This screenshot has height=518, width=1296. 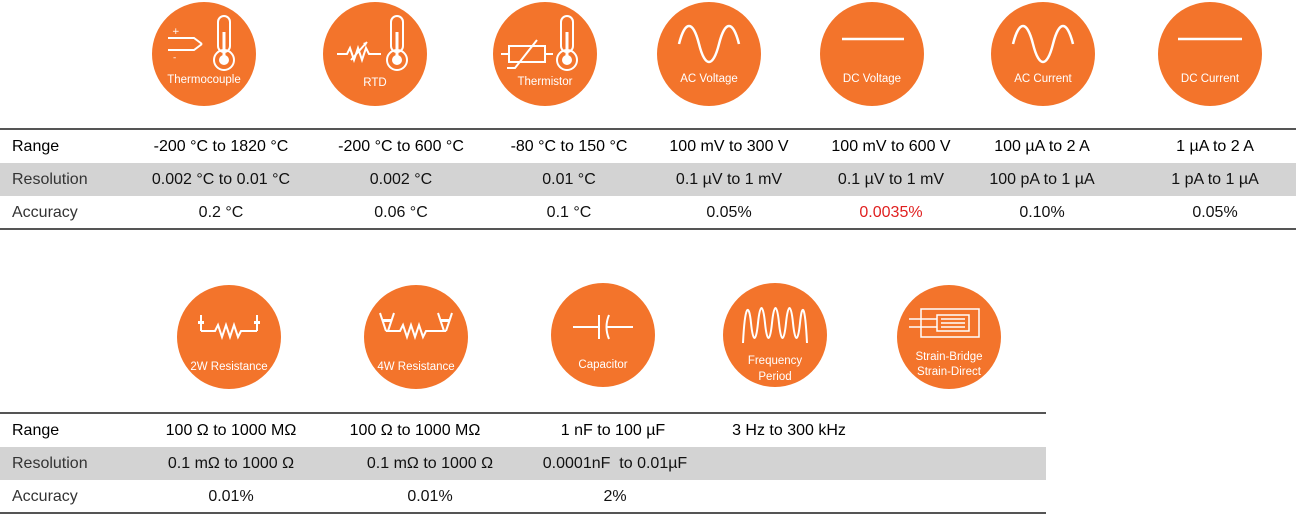 I want to click on table-row-accuracy: Accuracy 0.01% 0.01% 2%, so click(x=523, y=496).